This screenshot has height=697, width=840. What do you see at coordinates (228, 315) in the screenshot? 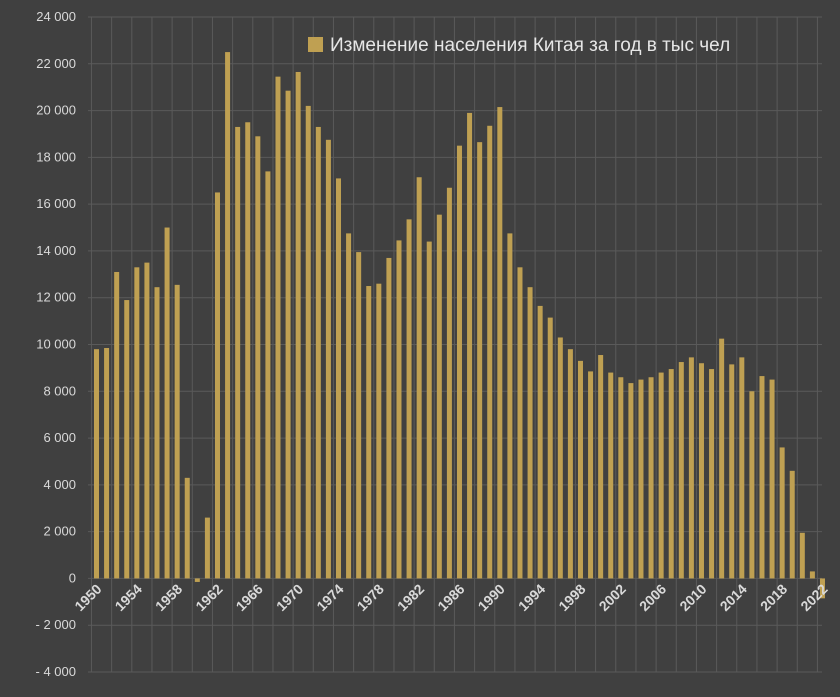
I see `bar-1963` at bounding box center [228, 315].